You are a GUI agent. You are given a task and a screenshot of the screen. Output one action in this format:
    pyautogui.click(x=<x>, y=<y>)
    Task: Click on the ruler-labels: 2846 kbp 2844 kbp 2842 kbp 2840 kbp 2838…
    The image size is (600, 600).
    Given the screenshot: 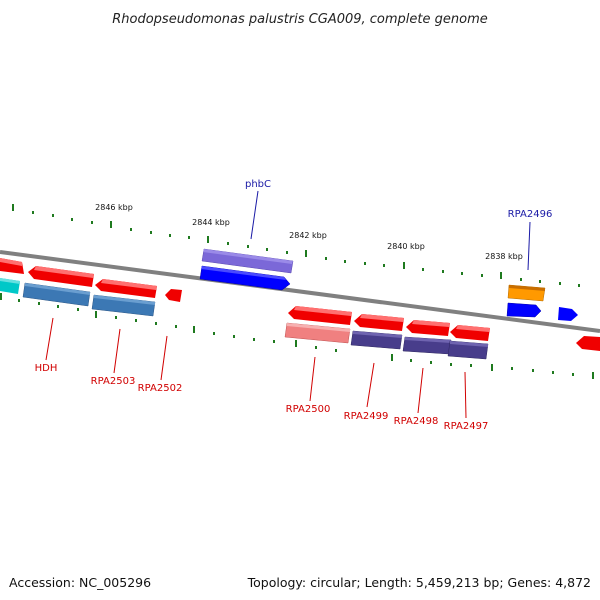 What is the action you would take?
    pyautogui.click(x=309, y=232)
    